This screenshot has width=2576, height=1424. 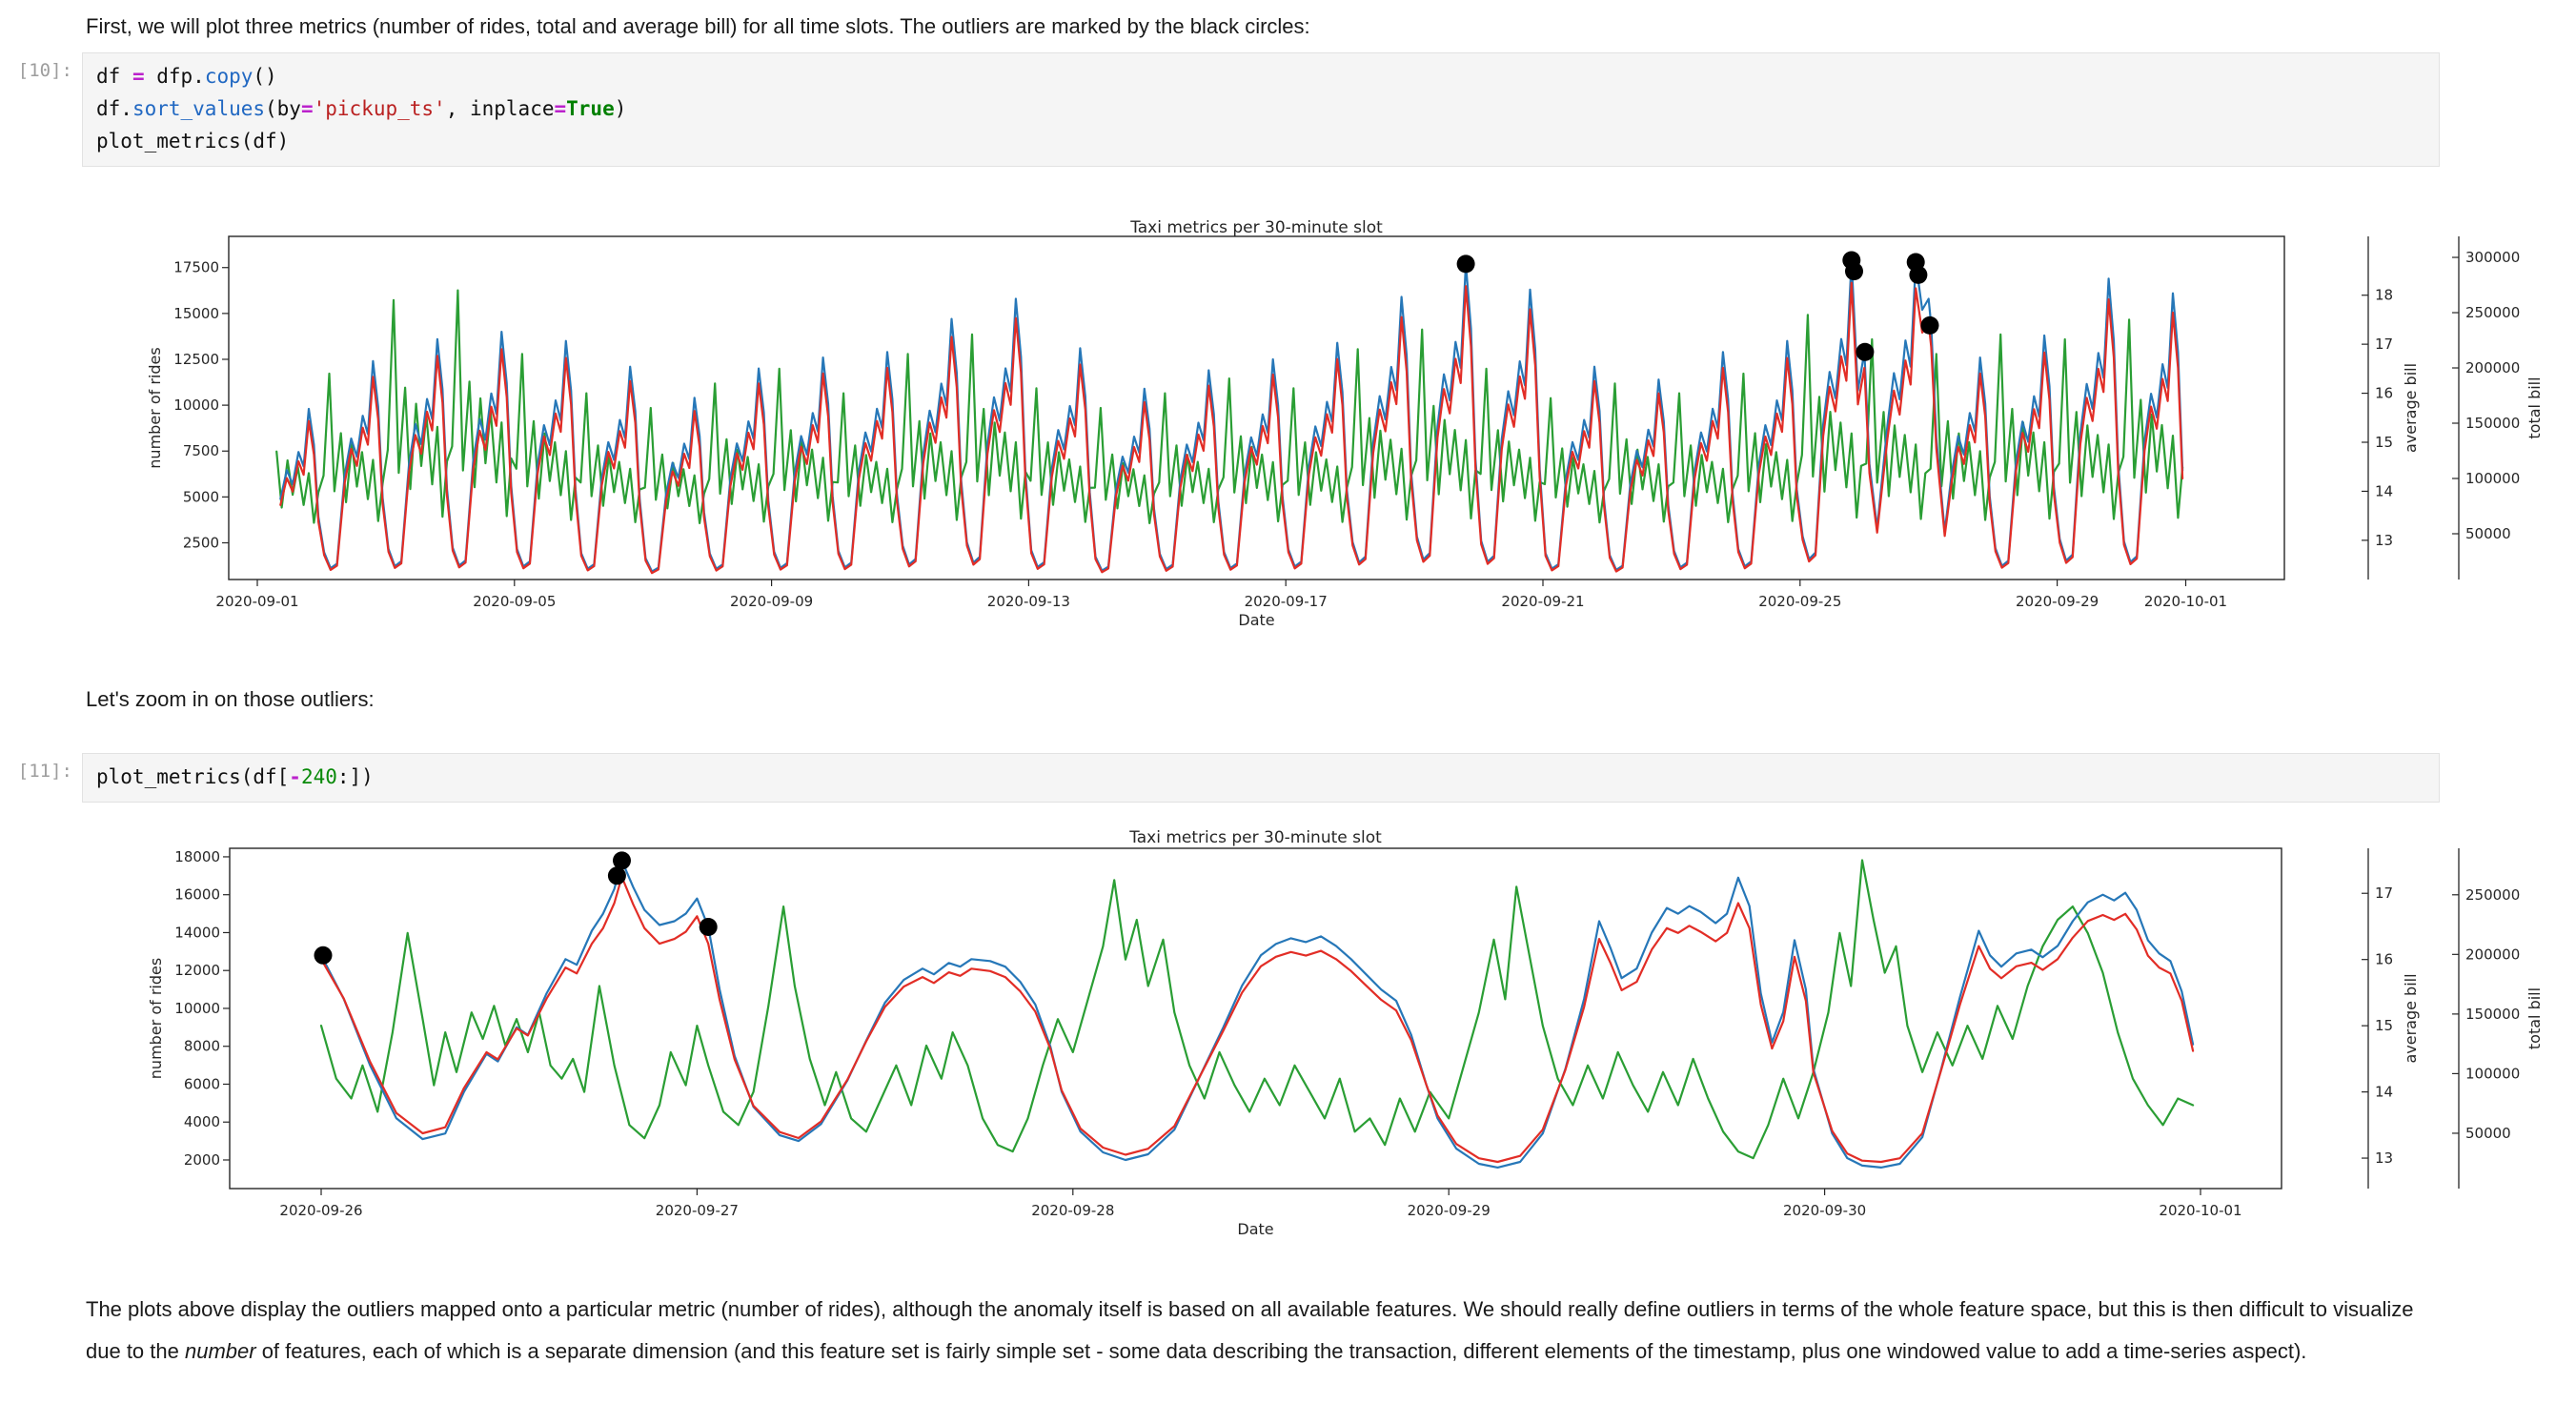 I want to click on y-tick-label: 300000, so click(x=2492, y=257).